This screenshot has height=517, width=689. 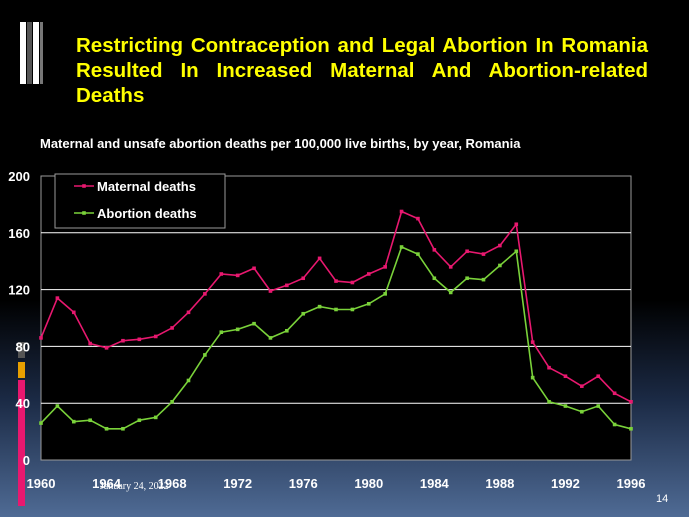 What do you see at coordinates (134, 486) in the screenshot?
I see `slide-date: January 24, 2022` at bounding box center [134, 486].